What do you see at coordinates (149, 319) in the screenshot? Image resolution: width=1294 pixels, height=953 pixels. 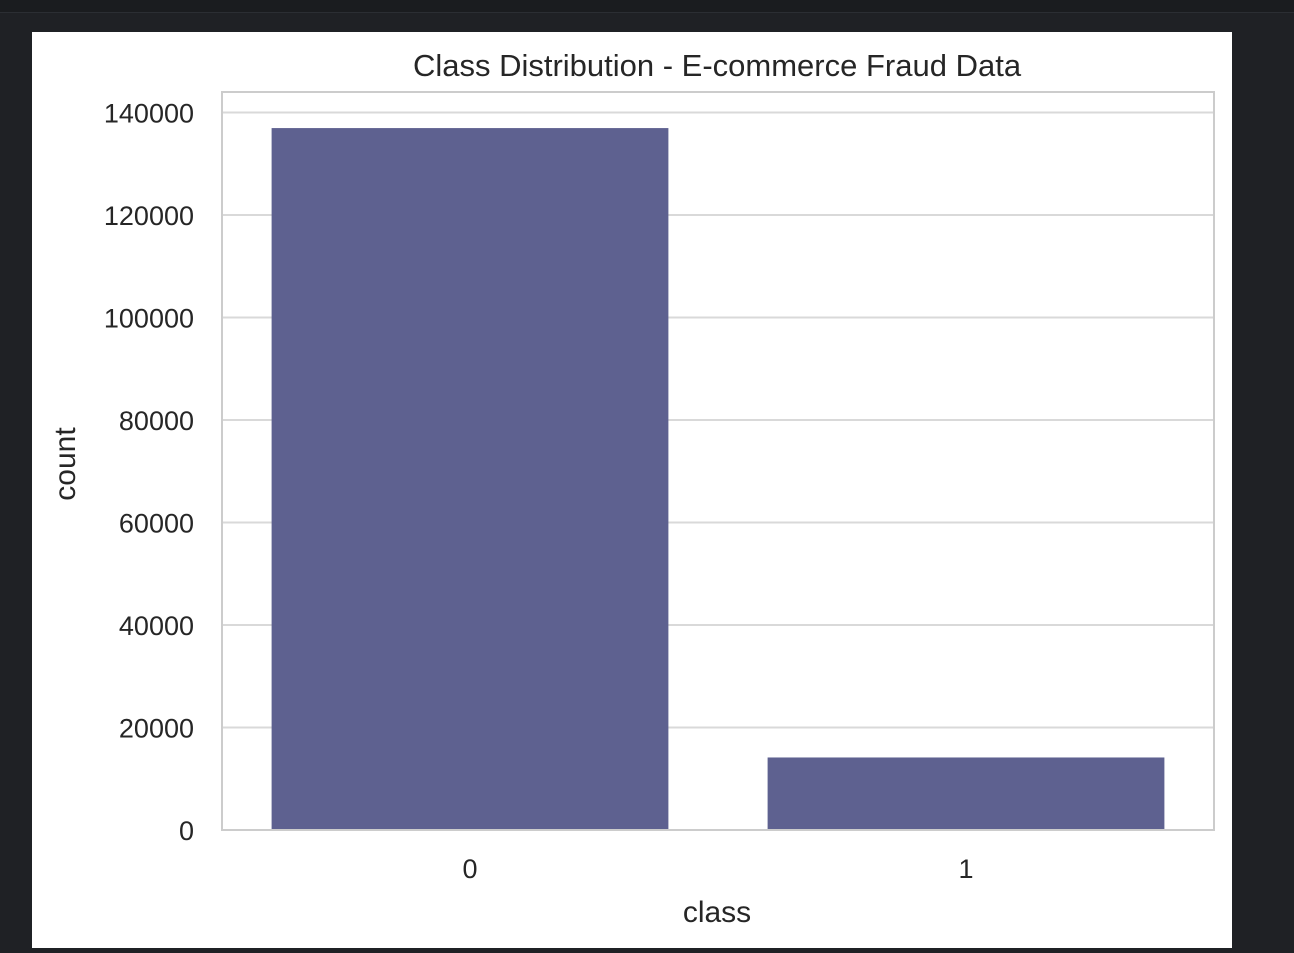 I see `y-tick-label: 100000` at bounding box center [149, 319].